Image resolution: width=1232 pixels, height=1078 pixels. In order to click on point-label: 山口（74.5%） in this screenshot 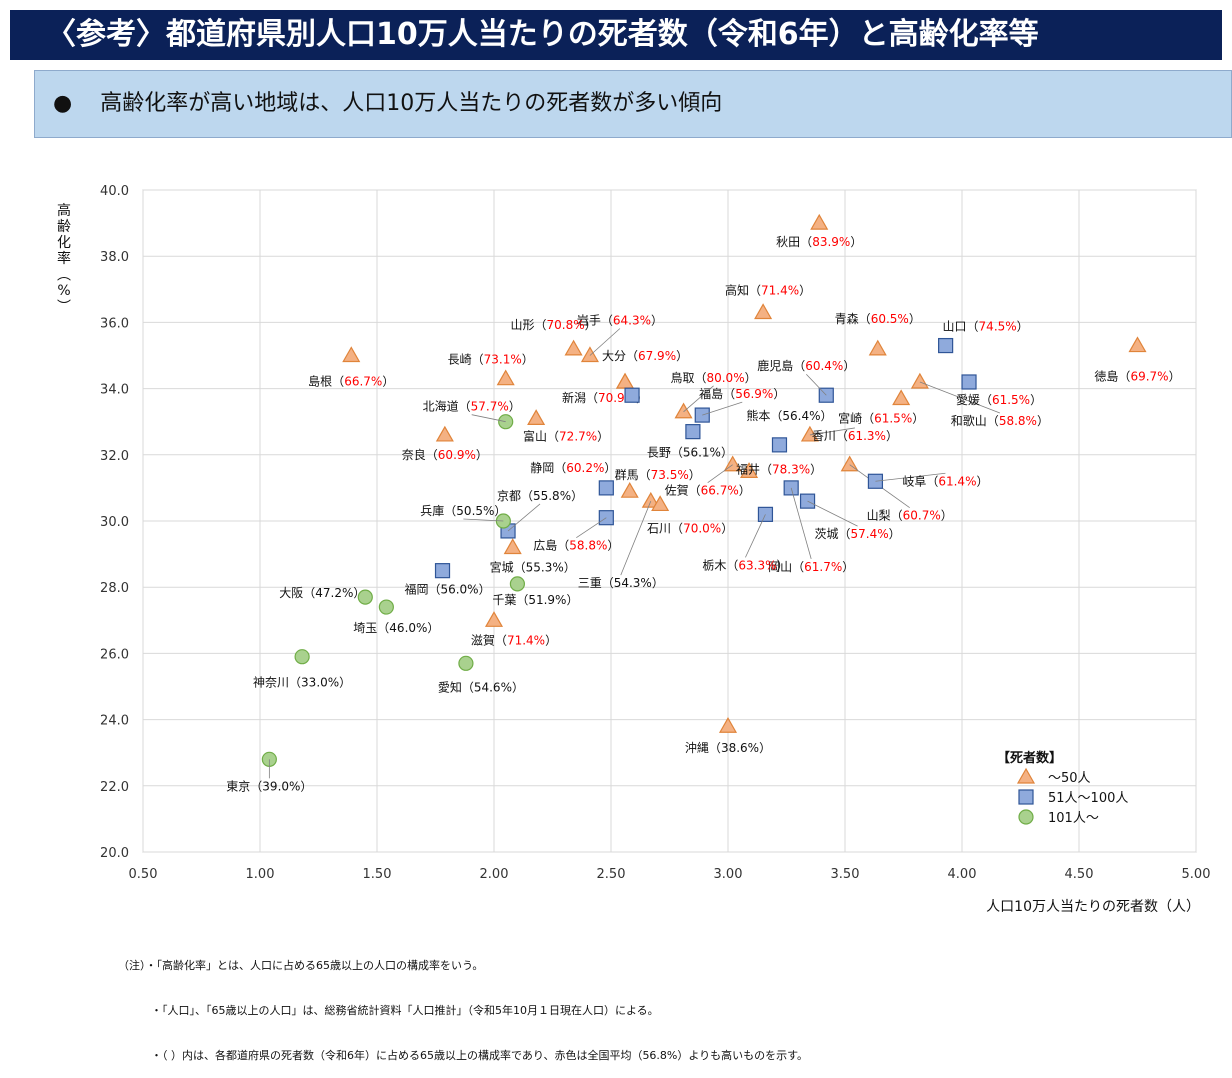, I will do `click(986, 327)`.